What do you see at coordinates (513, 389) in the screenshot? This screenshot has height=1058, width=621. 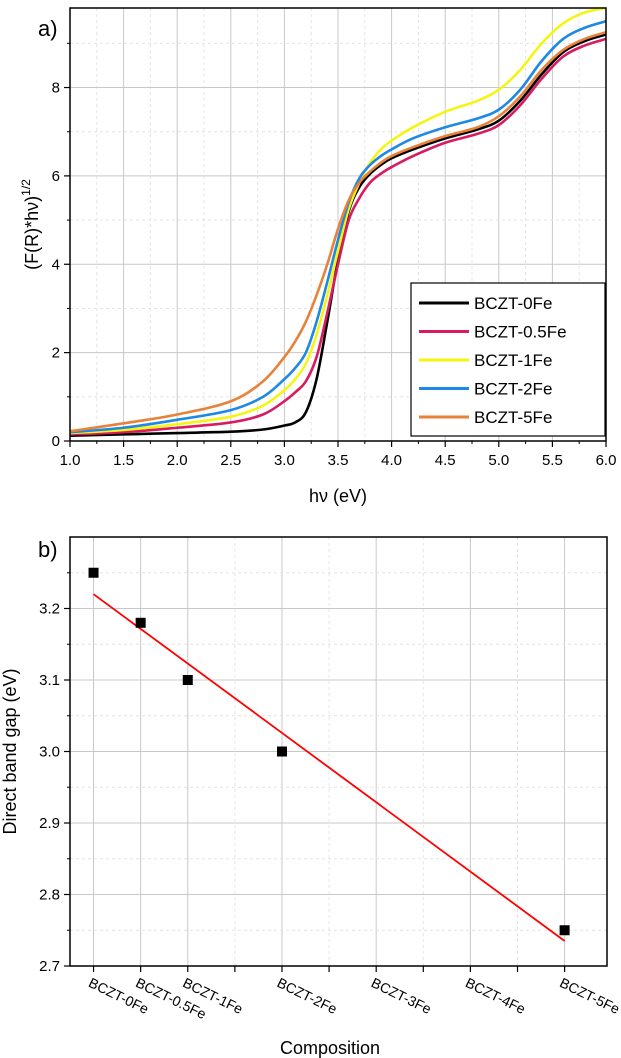 I see `legend-label: BCZT-2Fe` at bounding box center [513, 389].